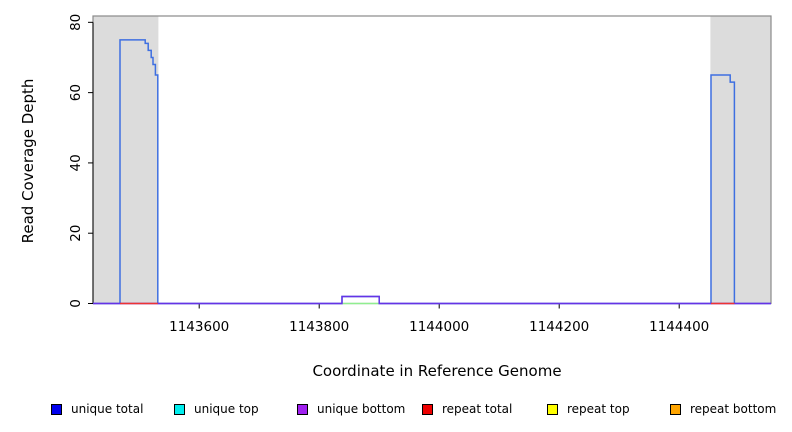  What do you see at coordinates (302, 409) in the screenshot?
I see `legend-swatch-unique-bottom` at bounding box center [302, 409].